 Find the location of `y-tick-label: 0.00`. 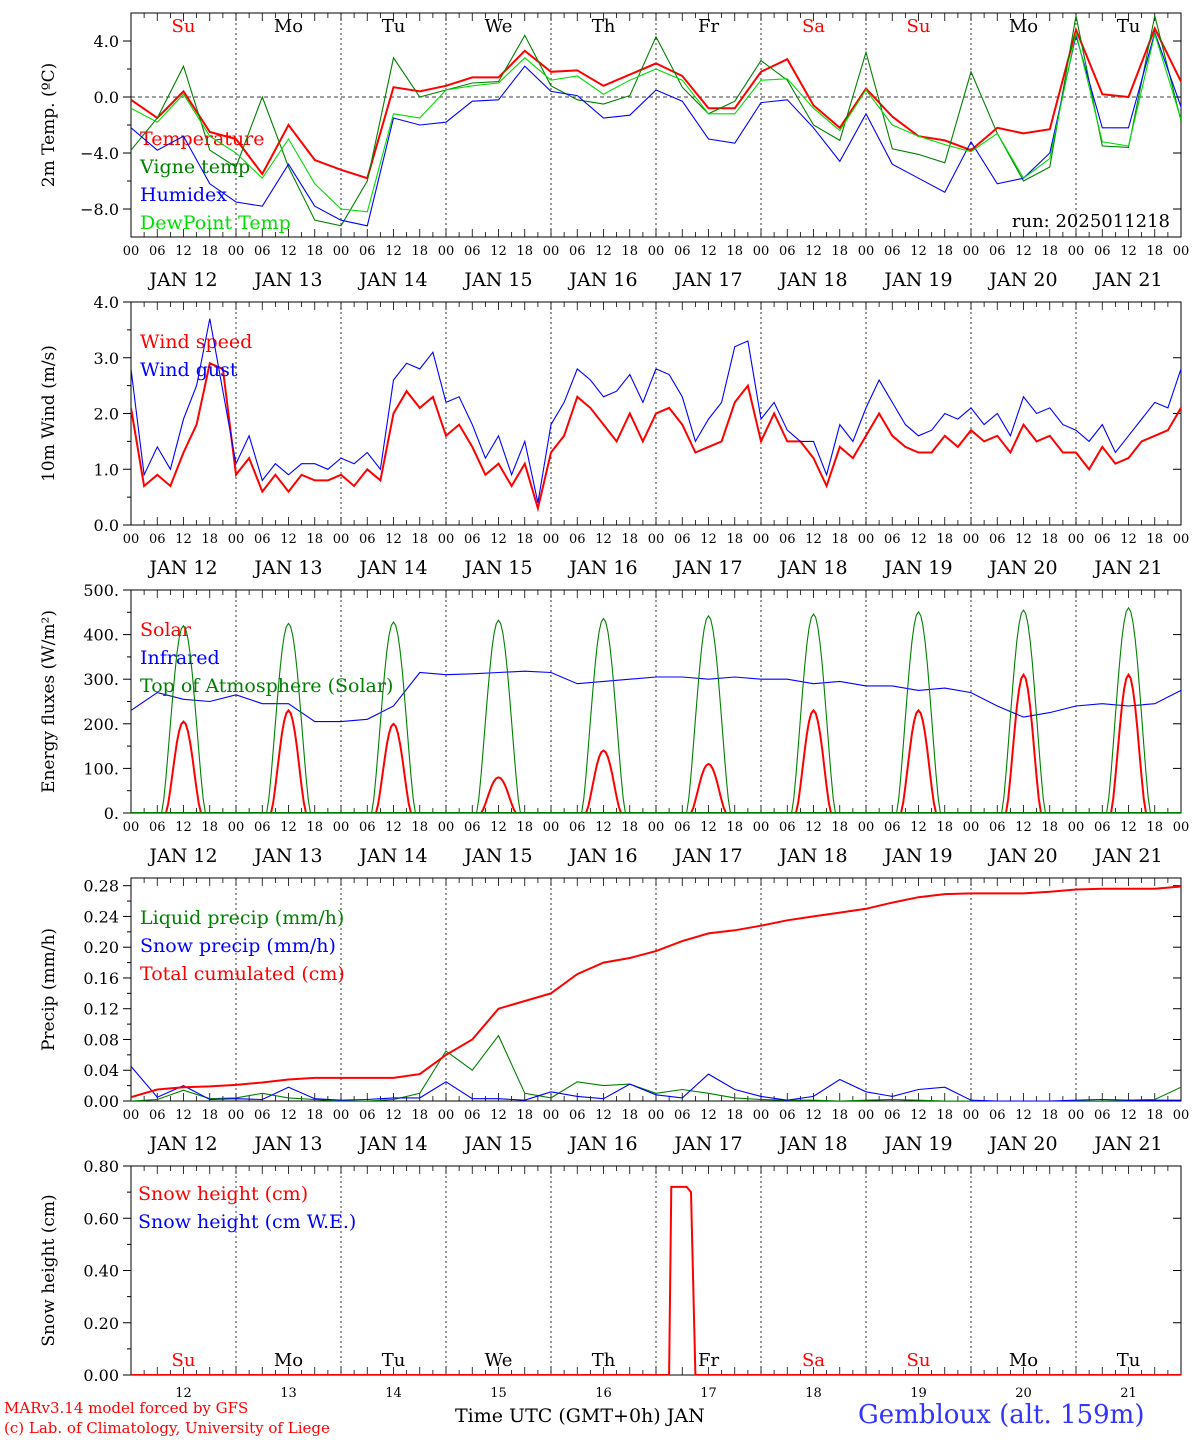

y-tick-label: 0.00 is located at coordinates (101, 1101).